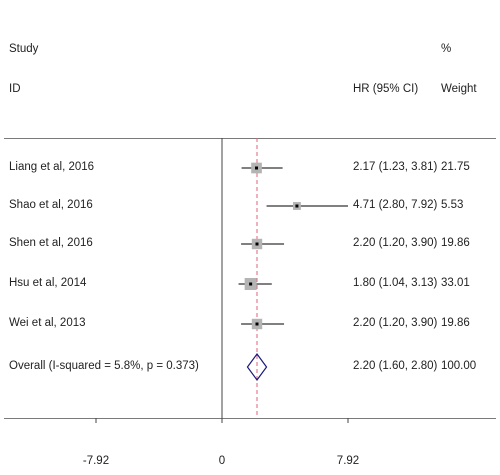 This screenshot has height=475, width=500. I want to click on overall-weight-value: 100.00, so click(459, 366).